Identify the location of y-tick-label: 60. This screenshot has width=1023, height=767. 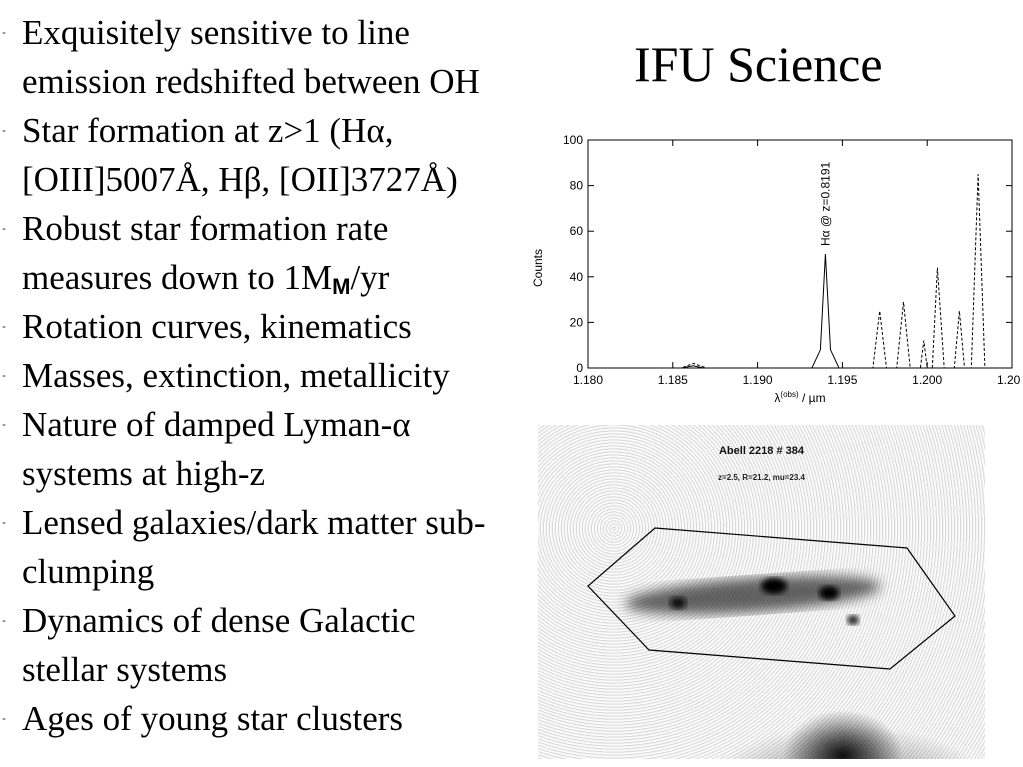
(577, 231).